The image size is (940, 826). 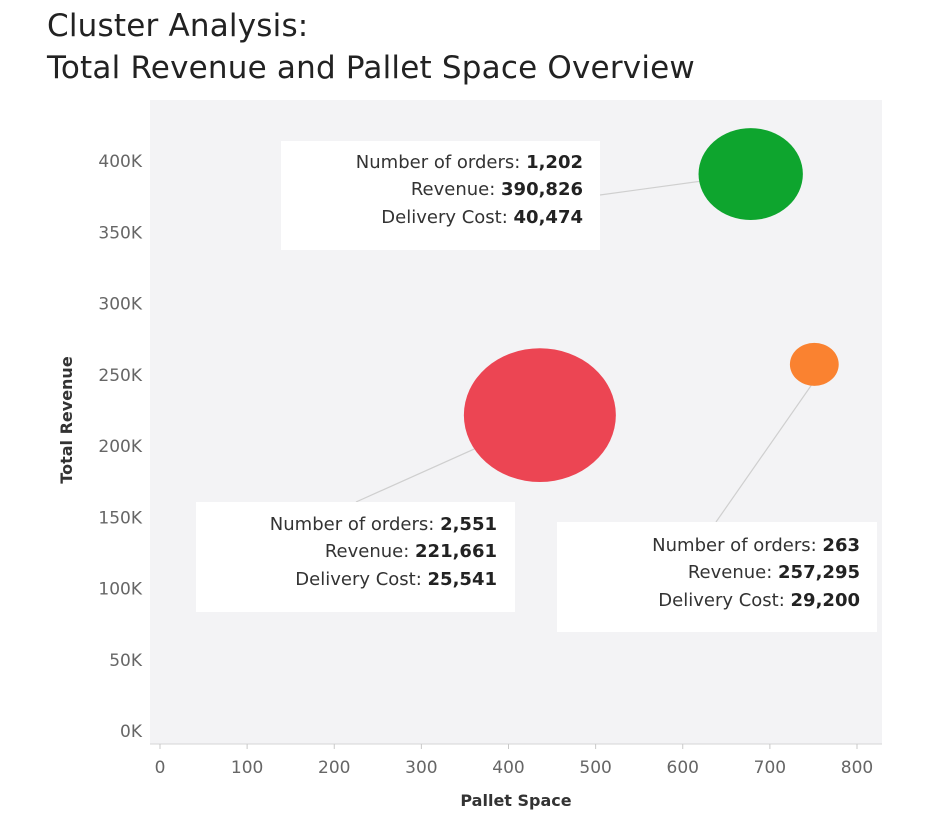 What do you see at coordinates (825, 600) in the screenshot?
I see `tooltip-value: 29,200` at bounding box center [825, 600].